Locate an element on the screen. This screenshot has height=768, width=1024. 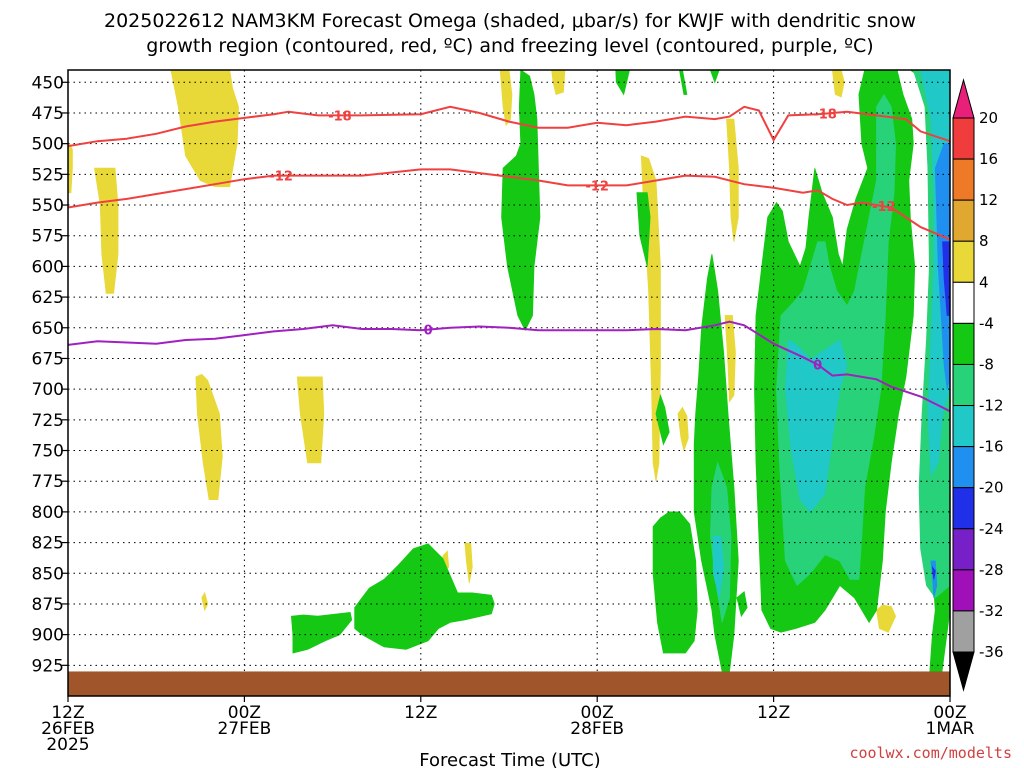
colorbar-label: 20 is located at coordinates (988, 118).